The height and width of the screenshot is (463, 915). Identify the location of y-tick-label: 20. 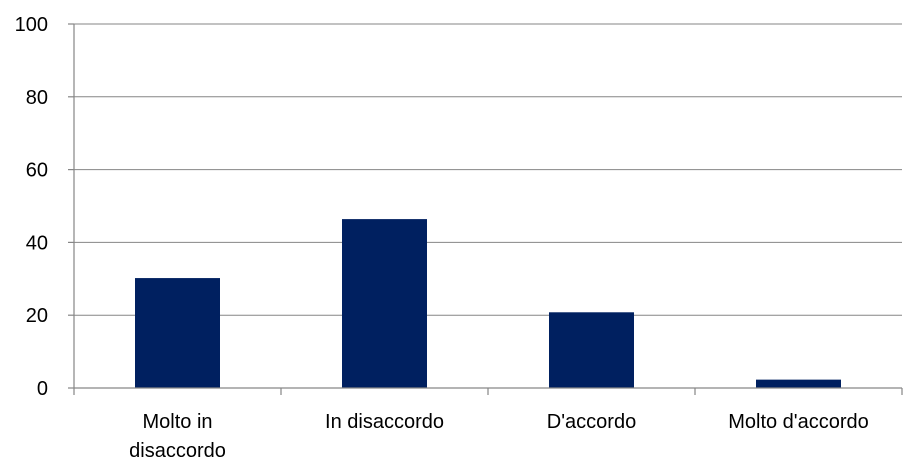
(37, 316).